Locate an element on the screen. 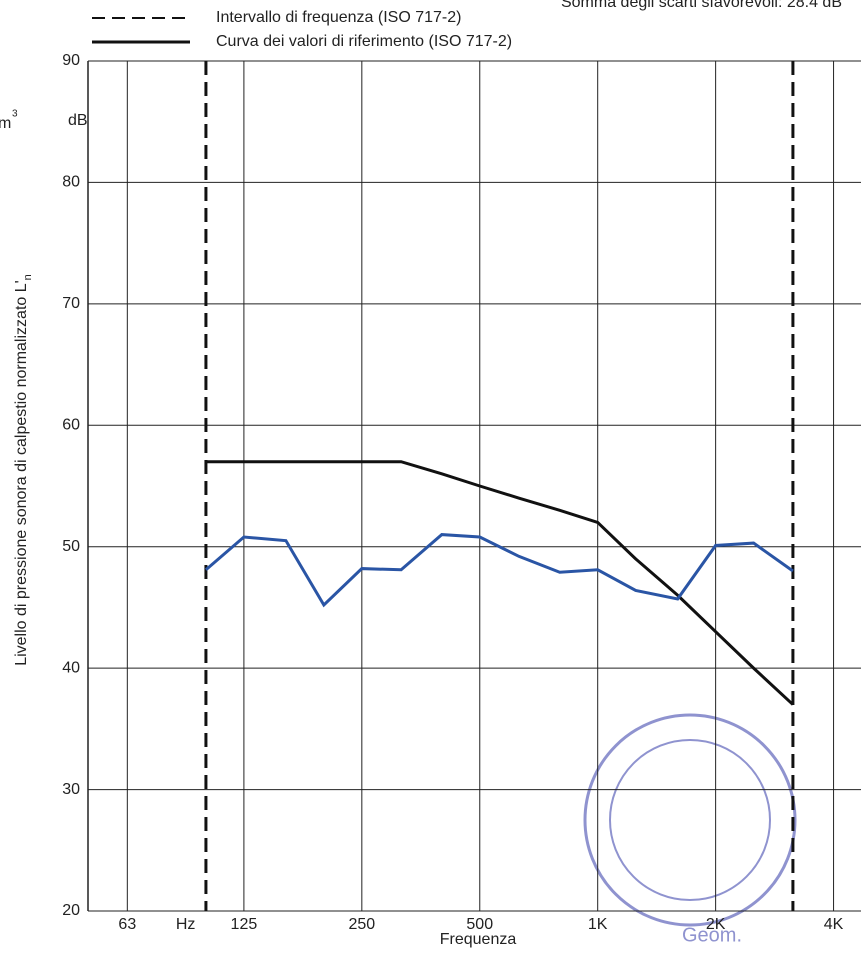  y-tick-label: 60 is located at coordinates (71, 425).